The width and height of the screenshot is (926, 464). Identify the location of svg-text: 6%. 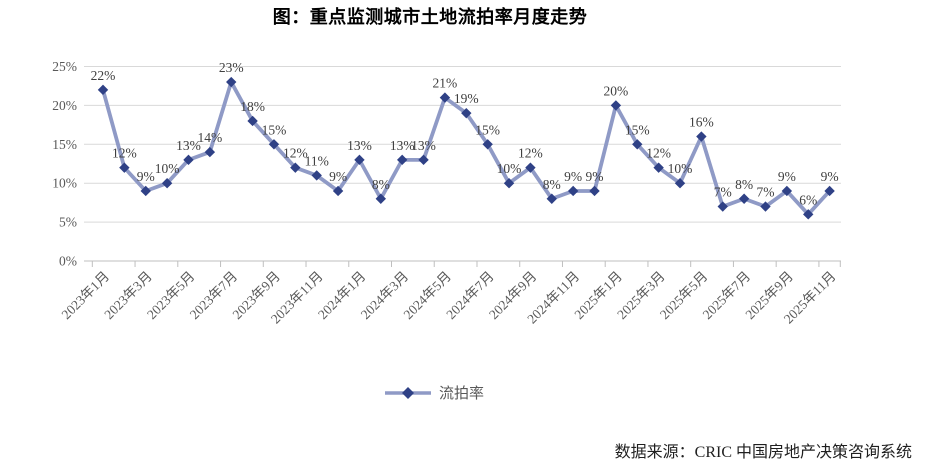
(808, 199).